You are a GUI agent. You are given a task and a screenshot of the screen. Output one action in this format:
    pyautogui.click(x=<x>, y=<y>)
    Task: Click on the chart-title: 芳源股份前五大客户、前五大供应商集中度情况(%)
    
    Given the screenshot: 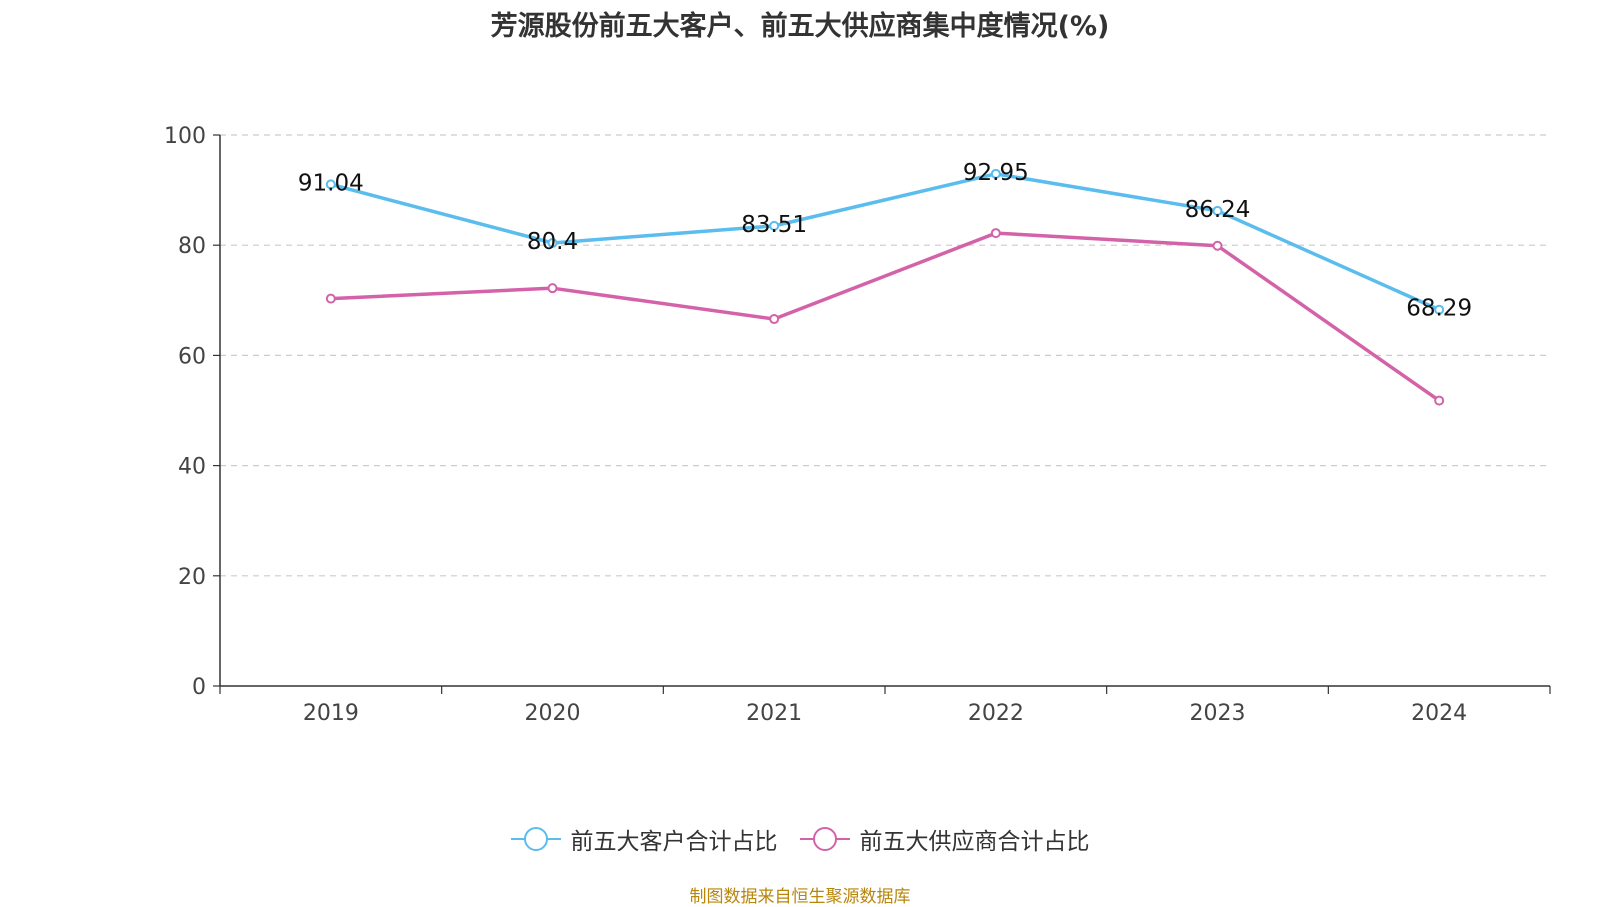 What is the action you would take?
    pyautogui.click(x=800, y=26)
    